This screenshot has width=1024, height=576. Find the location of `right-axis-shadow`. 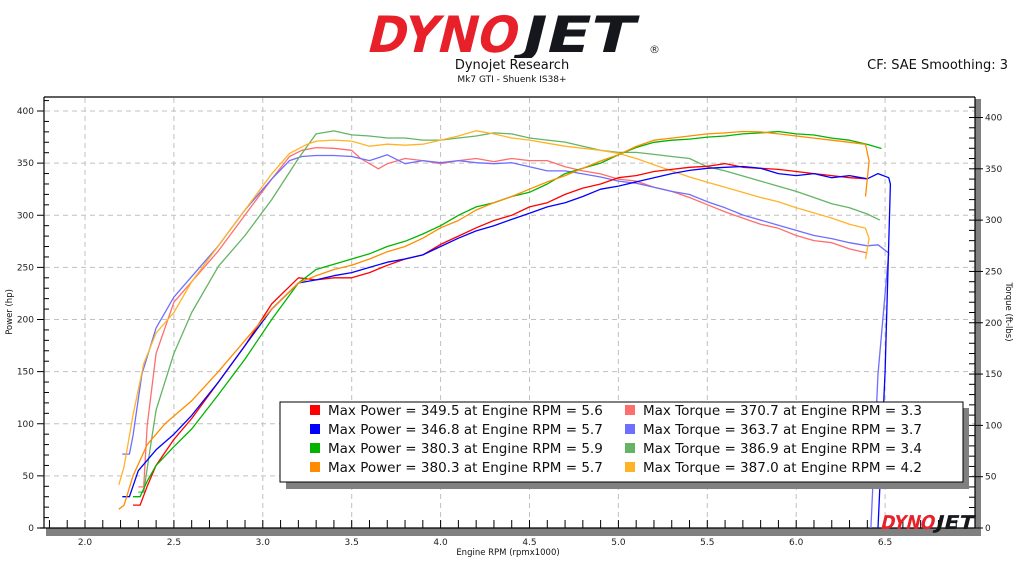

right-axis-shadow is located at coordinates (978, 317).